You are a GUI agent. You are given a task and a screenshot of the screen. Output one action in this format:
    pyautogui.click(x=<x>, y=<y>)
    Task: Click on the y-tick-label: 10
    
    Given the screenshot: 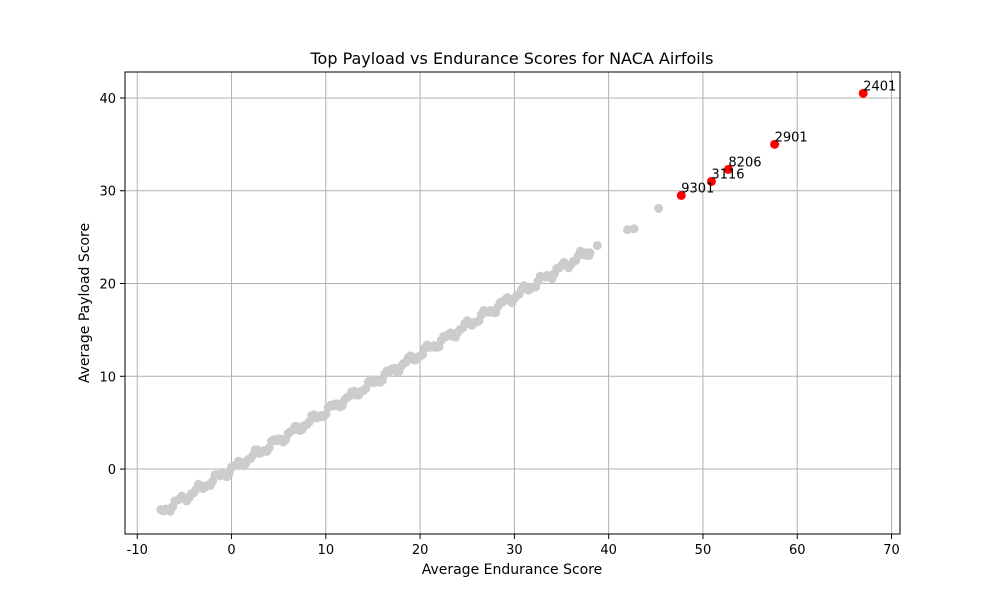 What is the action you would take?
    pyautogui.click(x=107, y=377)
    